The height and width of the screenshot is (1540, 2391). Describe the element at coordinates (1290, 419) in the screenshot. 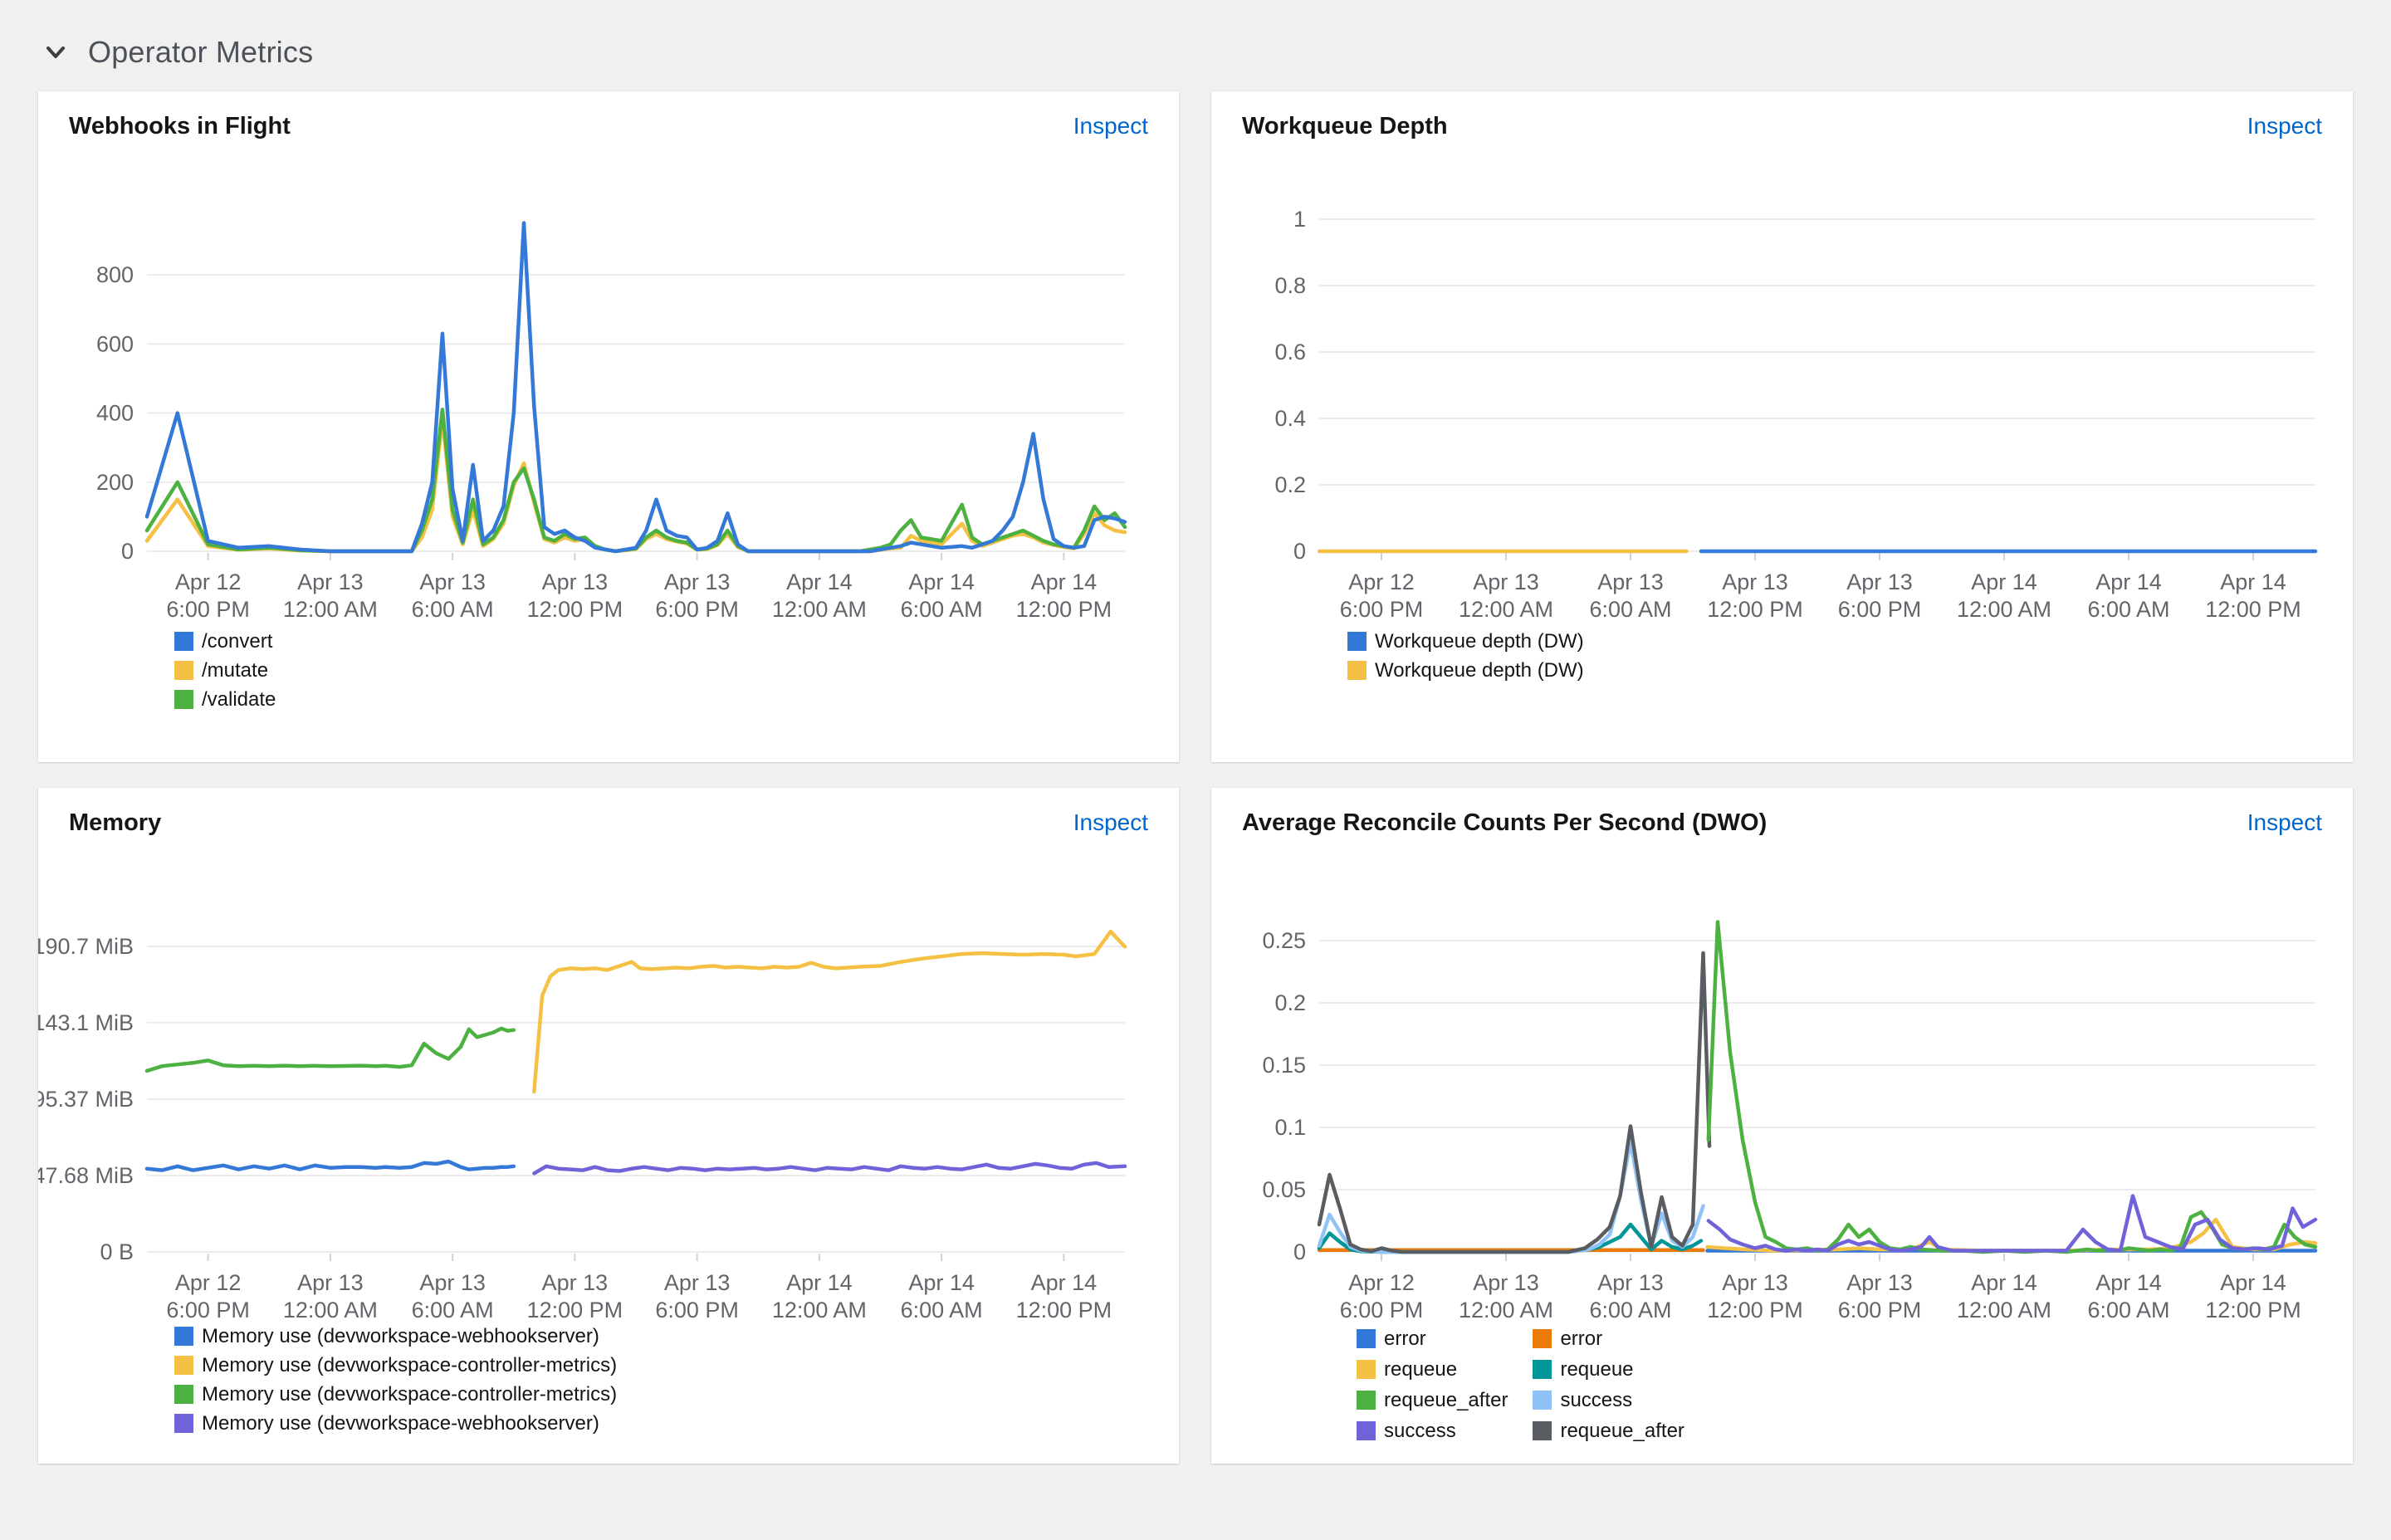

I see `y-axis-tick-label: 0.4` at that location.